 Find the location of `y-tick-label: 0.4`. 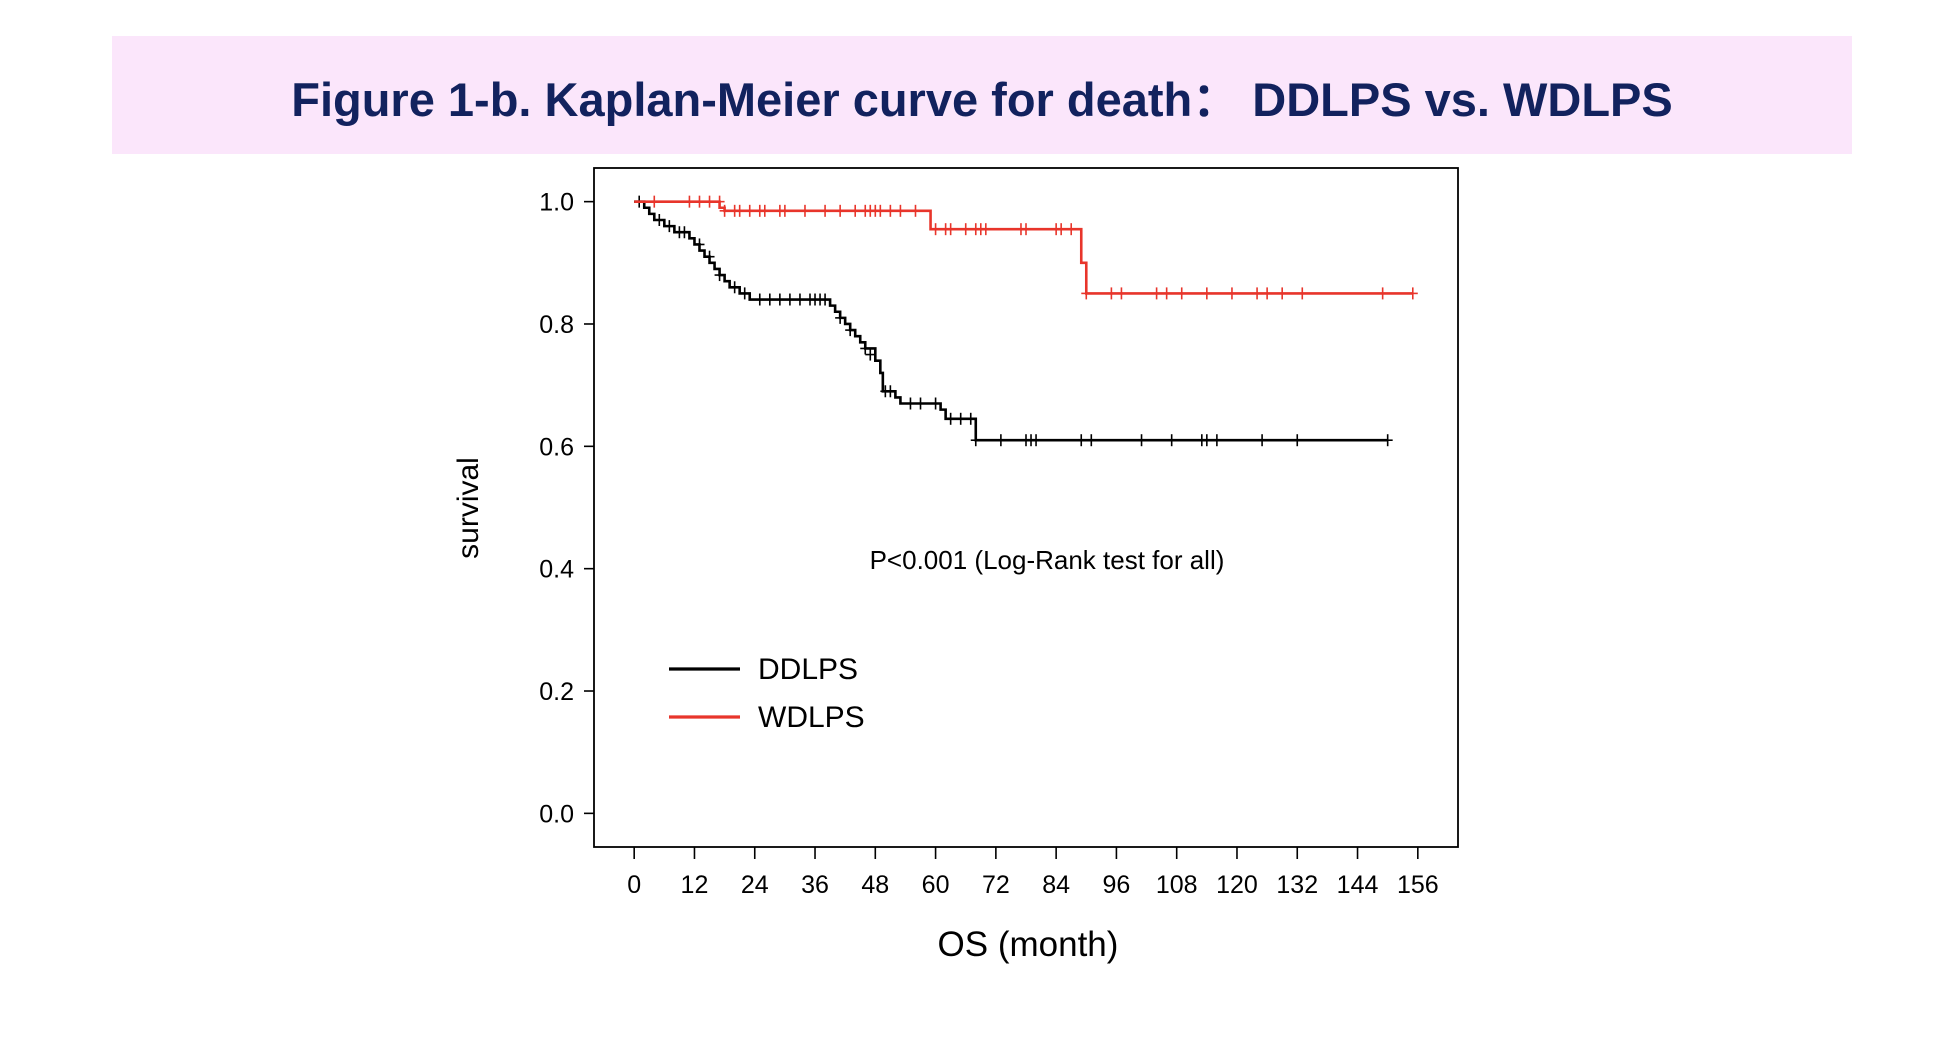

y-tick-label: 0.4 is located at coordinates (556, 570).